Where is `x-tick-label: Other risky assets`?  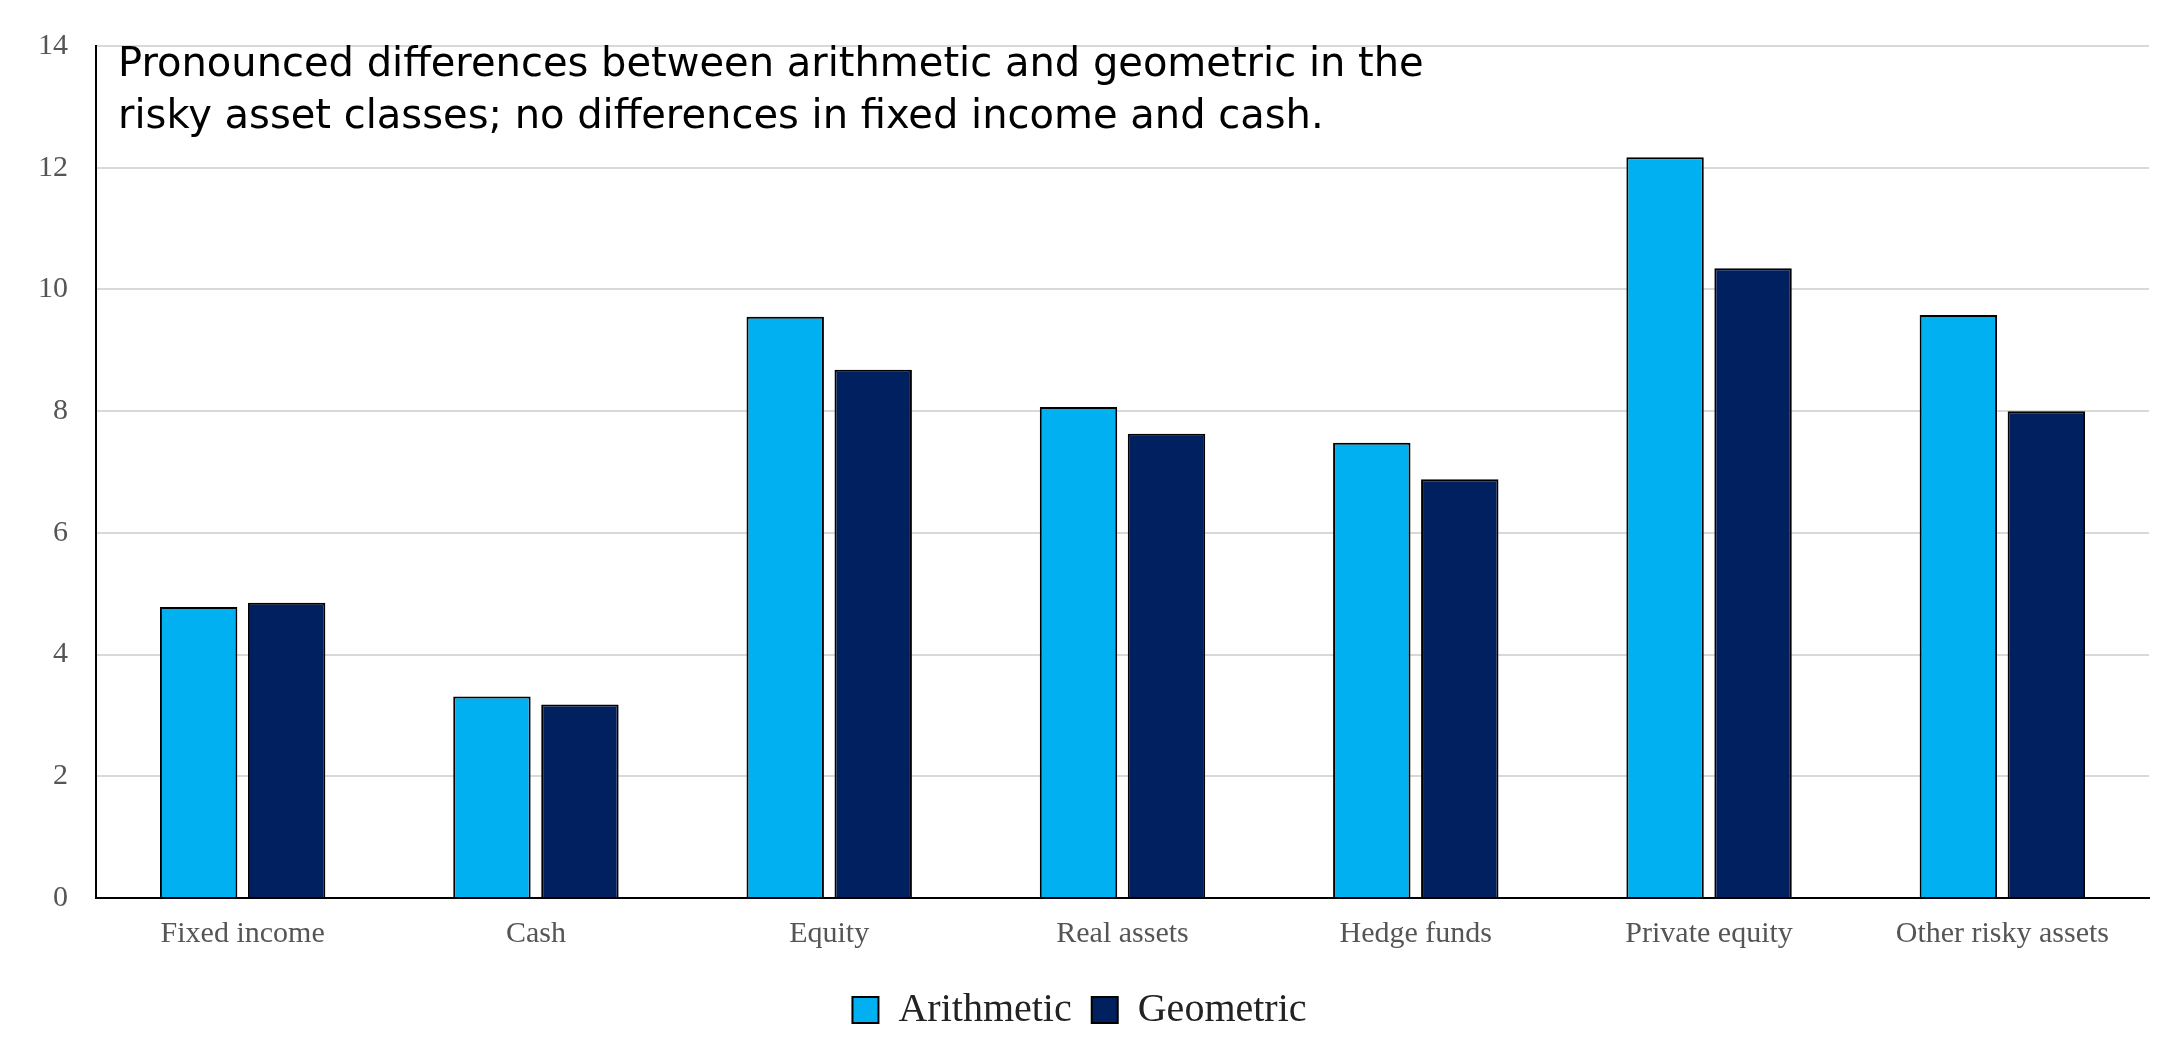
x-tick-label: Other risky assets is located at coordinates (2002, 931).